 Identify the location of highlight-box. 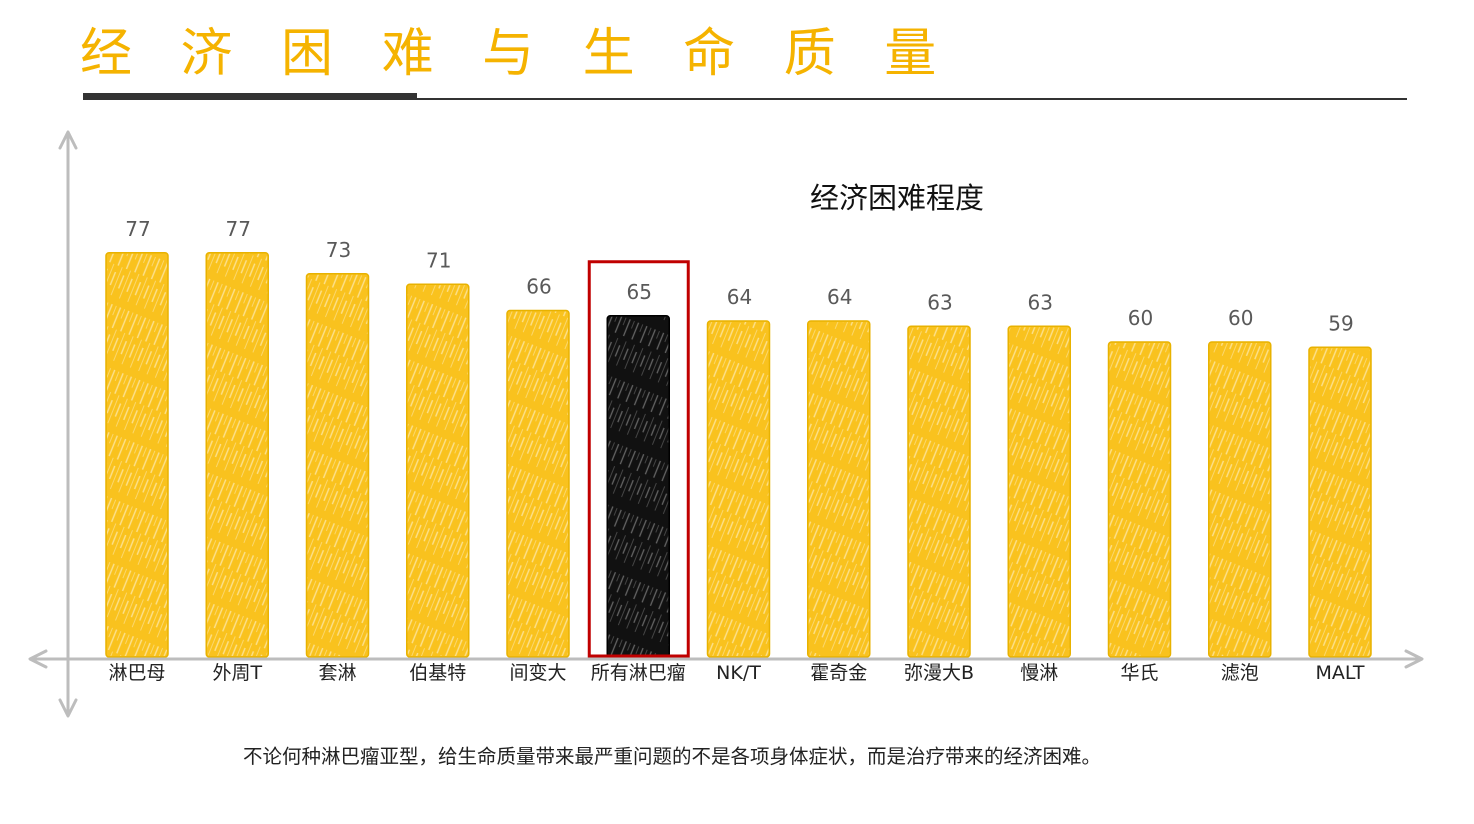
(638, 459).